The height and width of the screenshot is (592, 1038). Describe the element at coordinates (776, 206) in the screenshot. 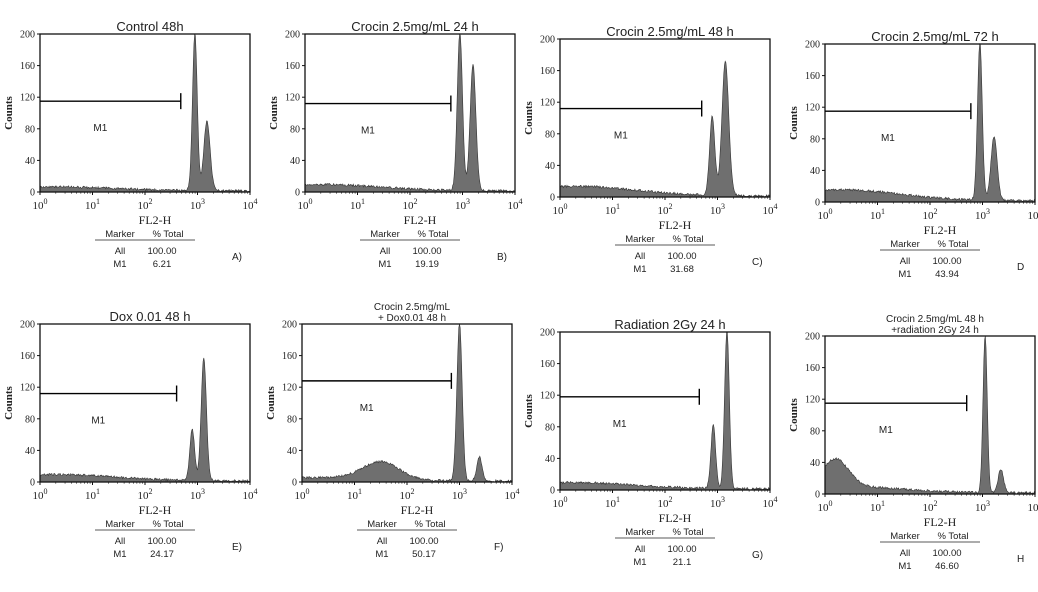

I see `x-tick-exponent: 4` at that location.